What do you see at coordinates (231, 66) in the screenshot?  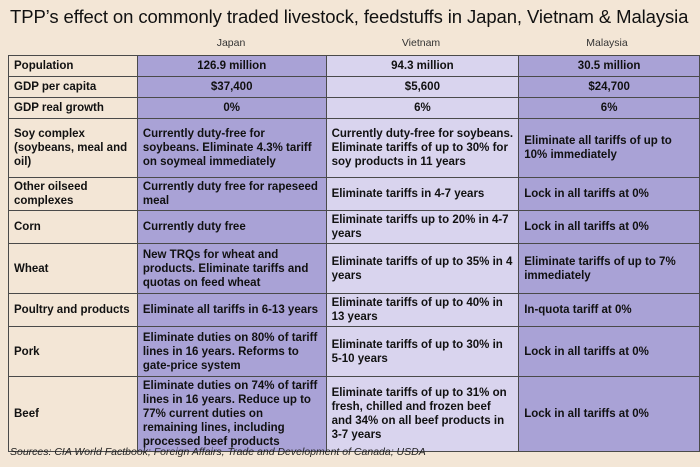 I see `cell-japan: 126.9 million` at bounding box center [231, 66].